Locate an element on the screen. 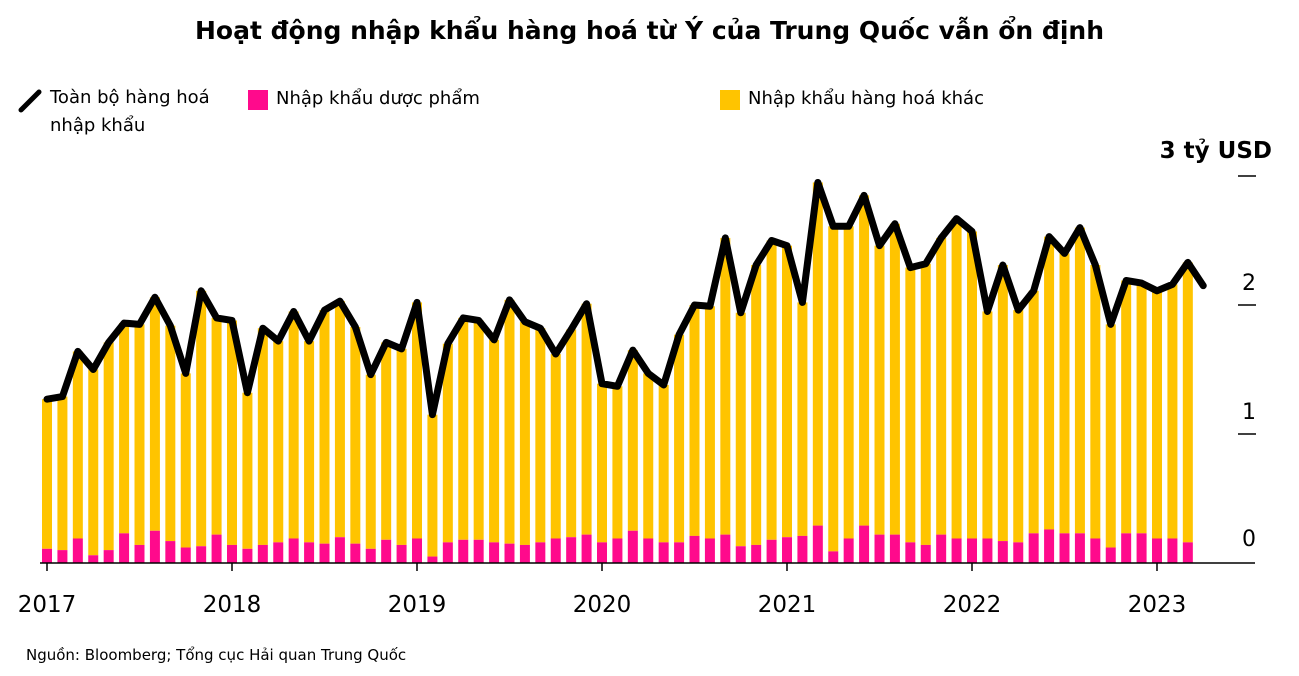 This screenshot has height=676, width=1299. x-tick-label: 2022 is located at coordinates (972, 605).